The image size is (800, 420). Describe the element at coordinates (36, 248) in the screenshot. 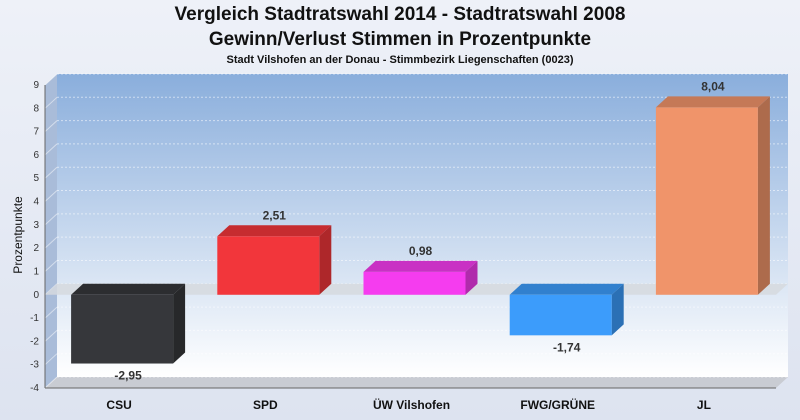

I see `y-tick-label: 2` at that location.